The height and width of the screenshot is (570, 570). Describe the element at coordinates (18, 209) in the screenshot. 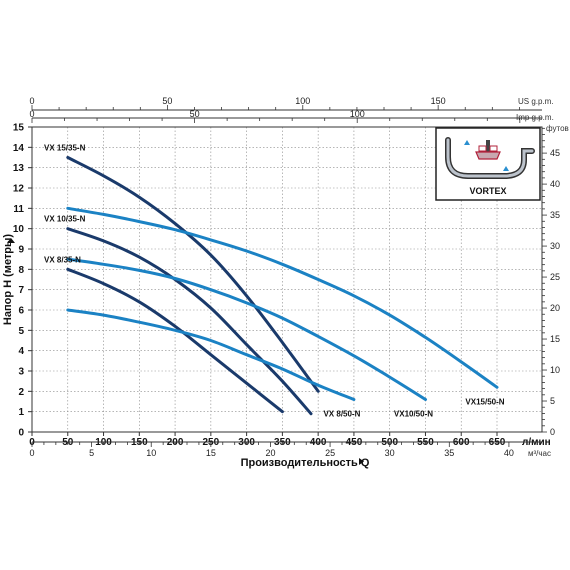

I see `y-tick-label: 11` at that location.